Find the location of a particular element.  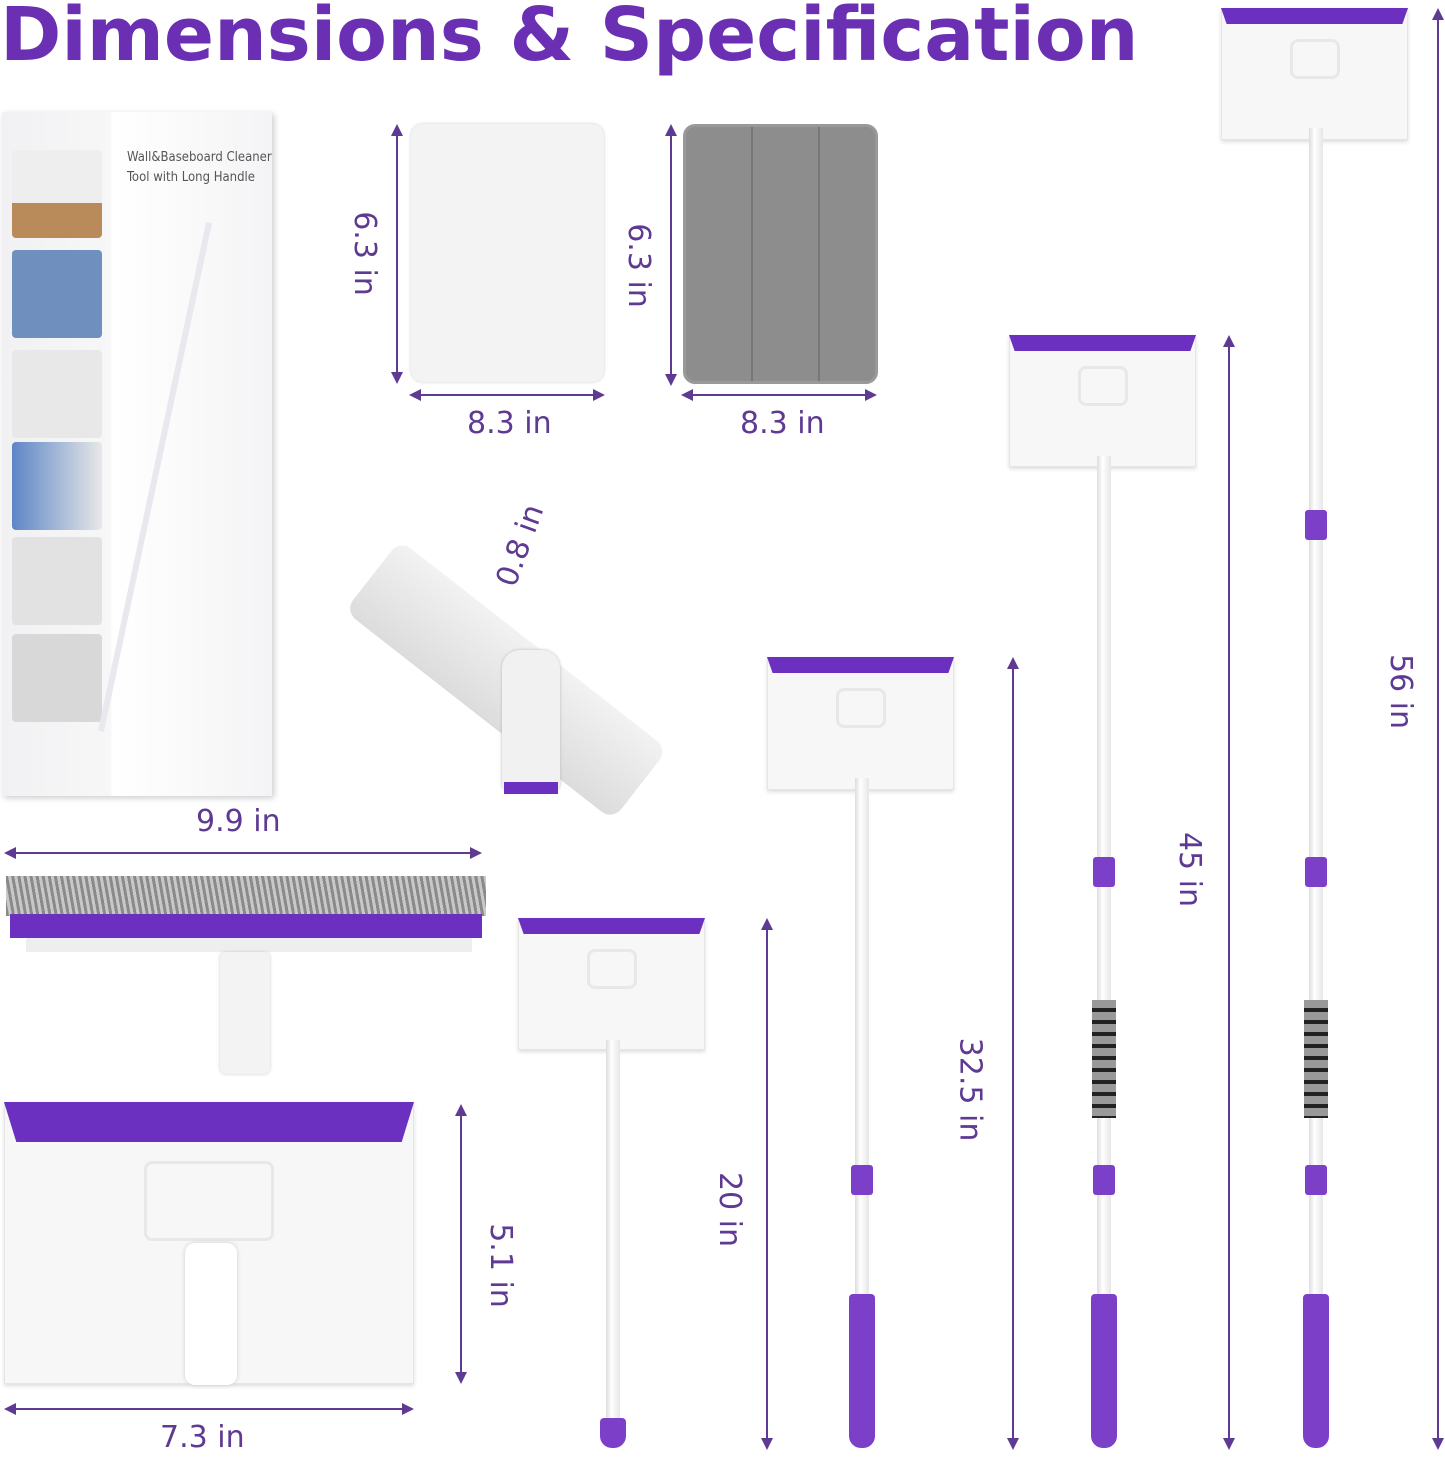

white-pad is located at coordinates (507, 253).